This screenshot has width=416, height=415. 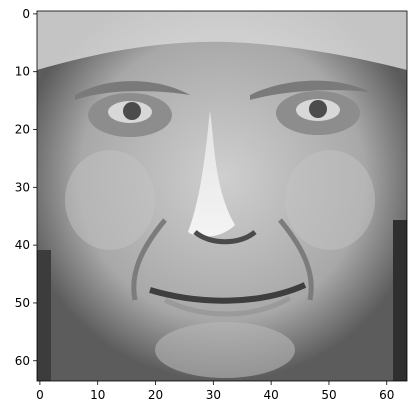 What do you see at coordinates (40, 395) in the screenshot?
I see `x-tick-label: 0` at bounding box center [40, 395].